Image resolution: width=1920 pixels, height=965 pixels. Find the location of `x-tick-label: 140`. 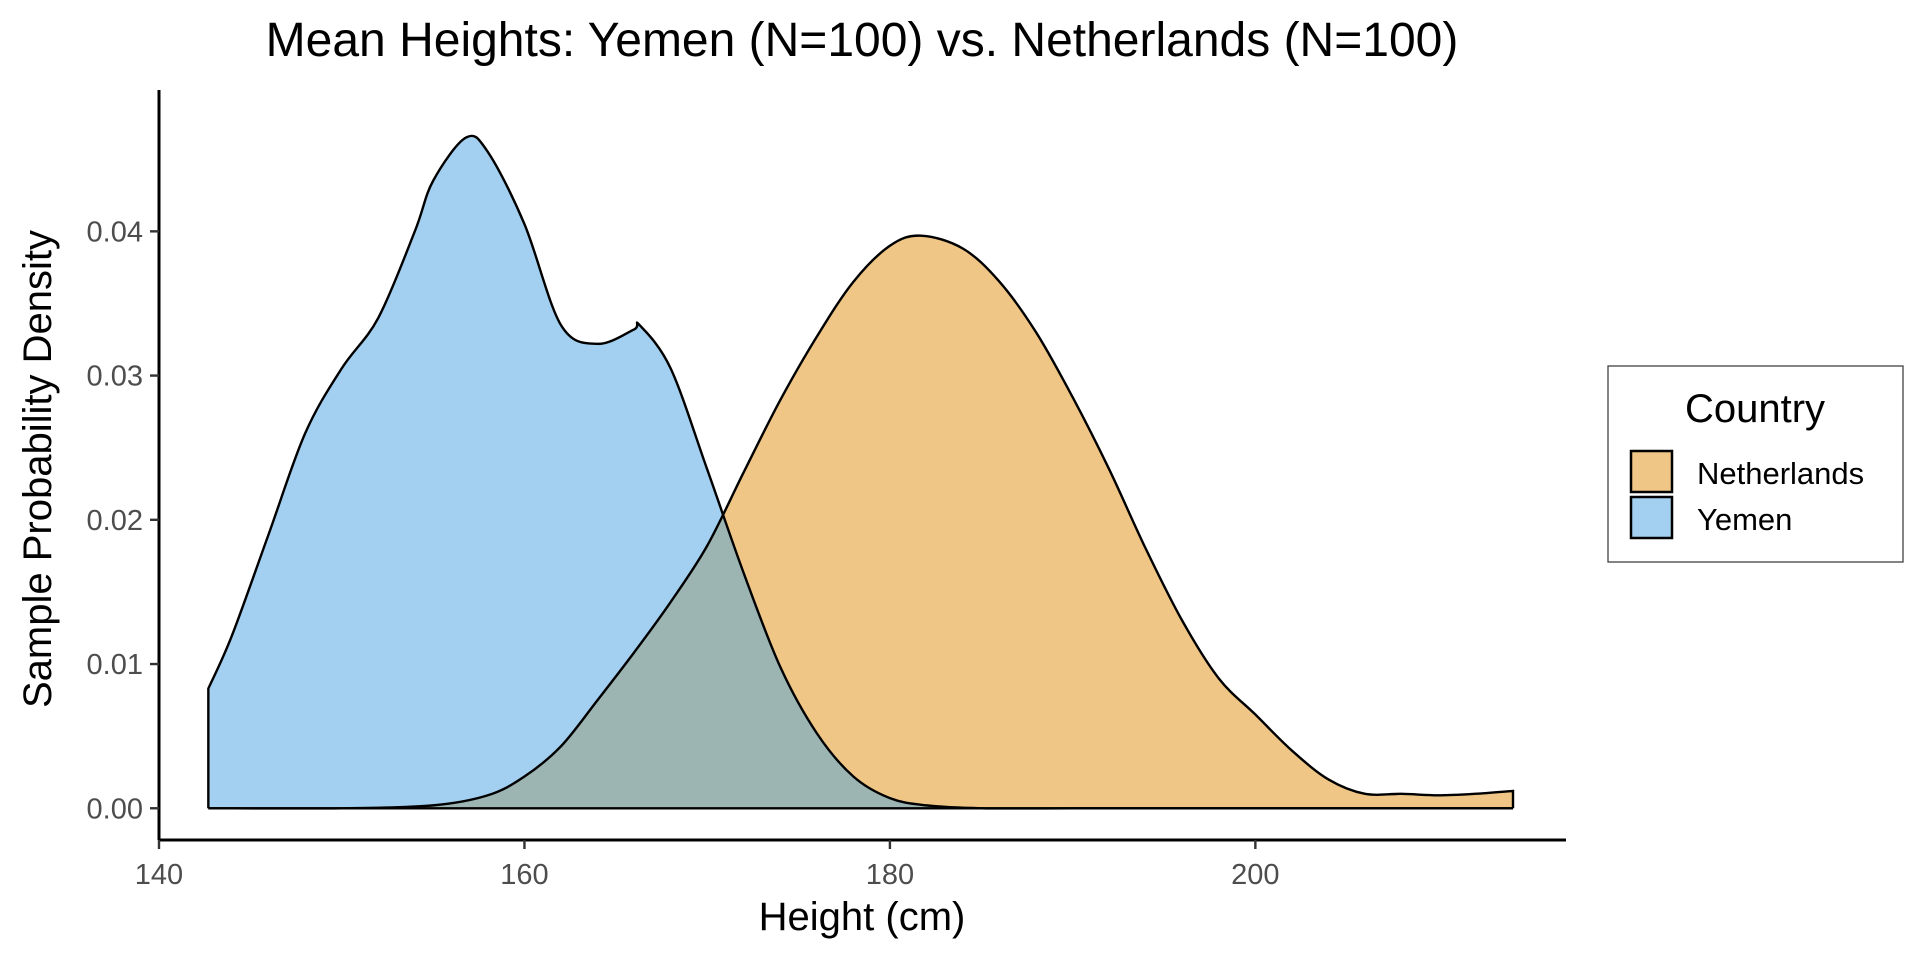

x-tick-label: 140 is located at coordinates (159, 875).